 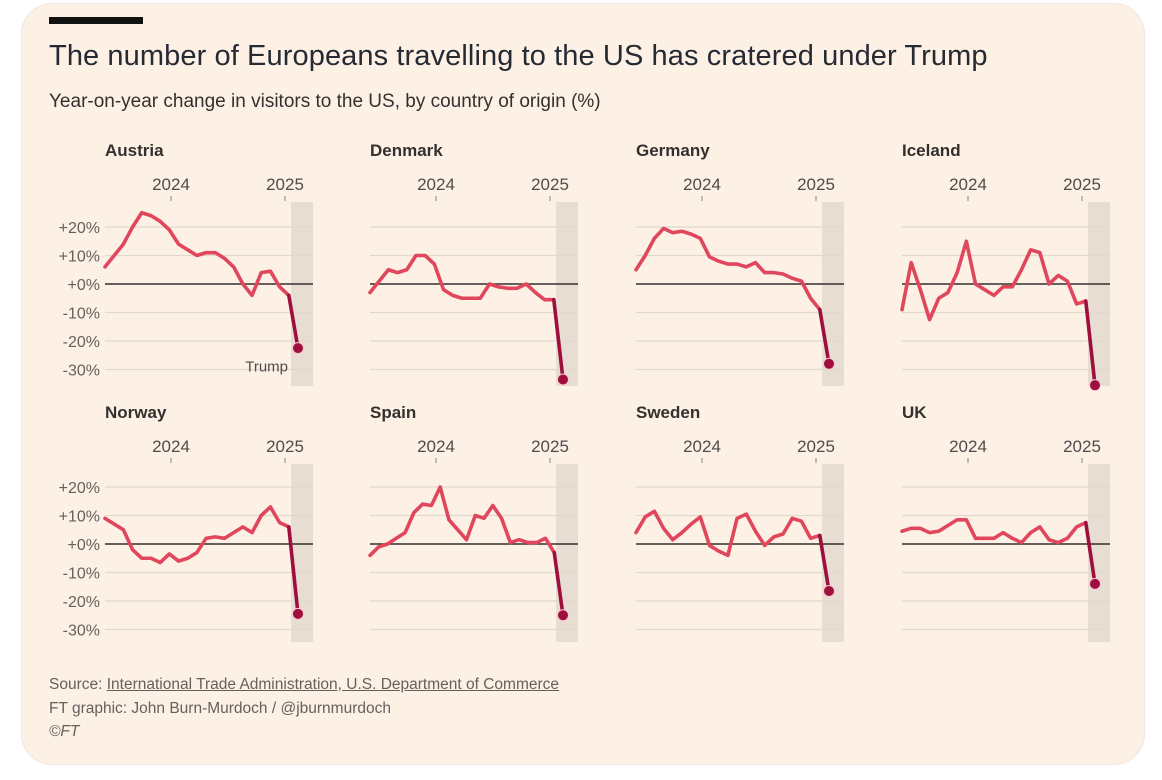 What do you see at coordinates (64, 731) in the screenshot?
I see `copyright: ©FT` at bounding box center [64, 731].